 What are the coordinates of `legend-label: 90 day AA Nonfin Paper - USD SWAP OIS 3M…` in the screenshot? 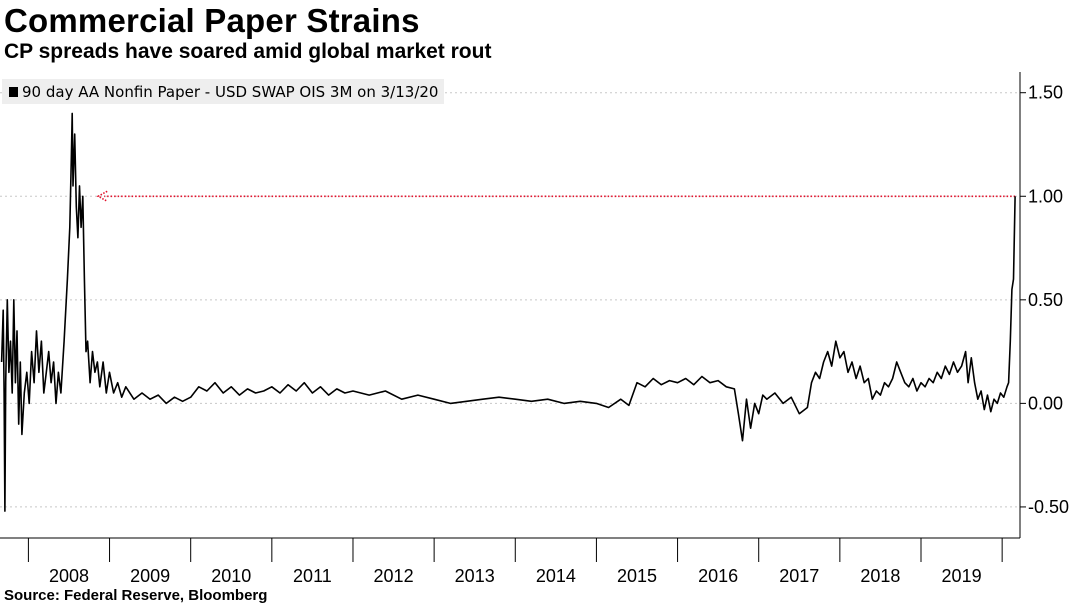 It's located at (230, 92).